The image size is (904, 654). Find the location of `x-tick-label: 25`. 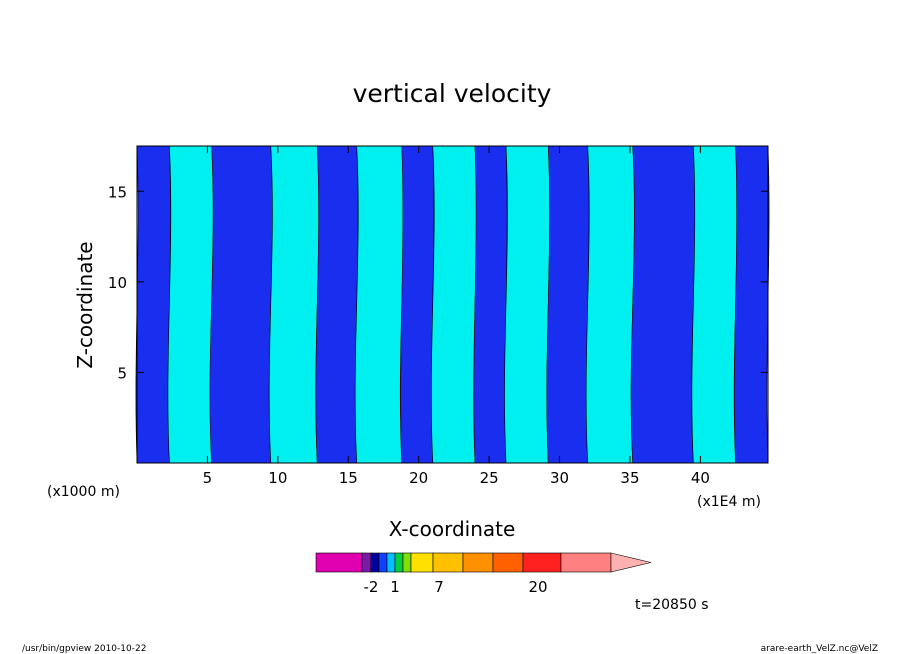

x-tick-label: 25 is located at coordinates (489, 478).